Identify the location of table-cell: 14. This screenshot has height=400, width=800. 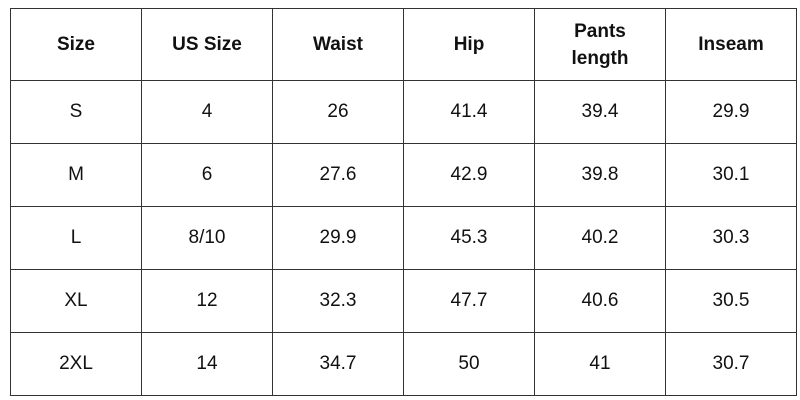
(207, 364).